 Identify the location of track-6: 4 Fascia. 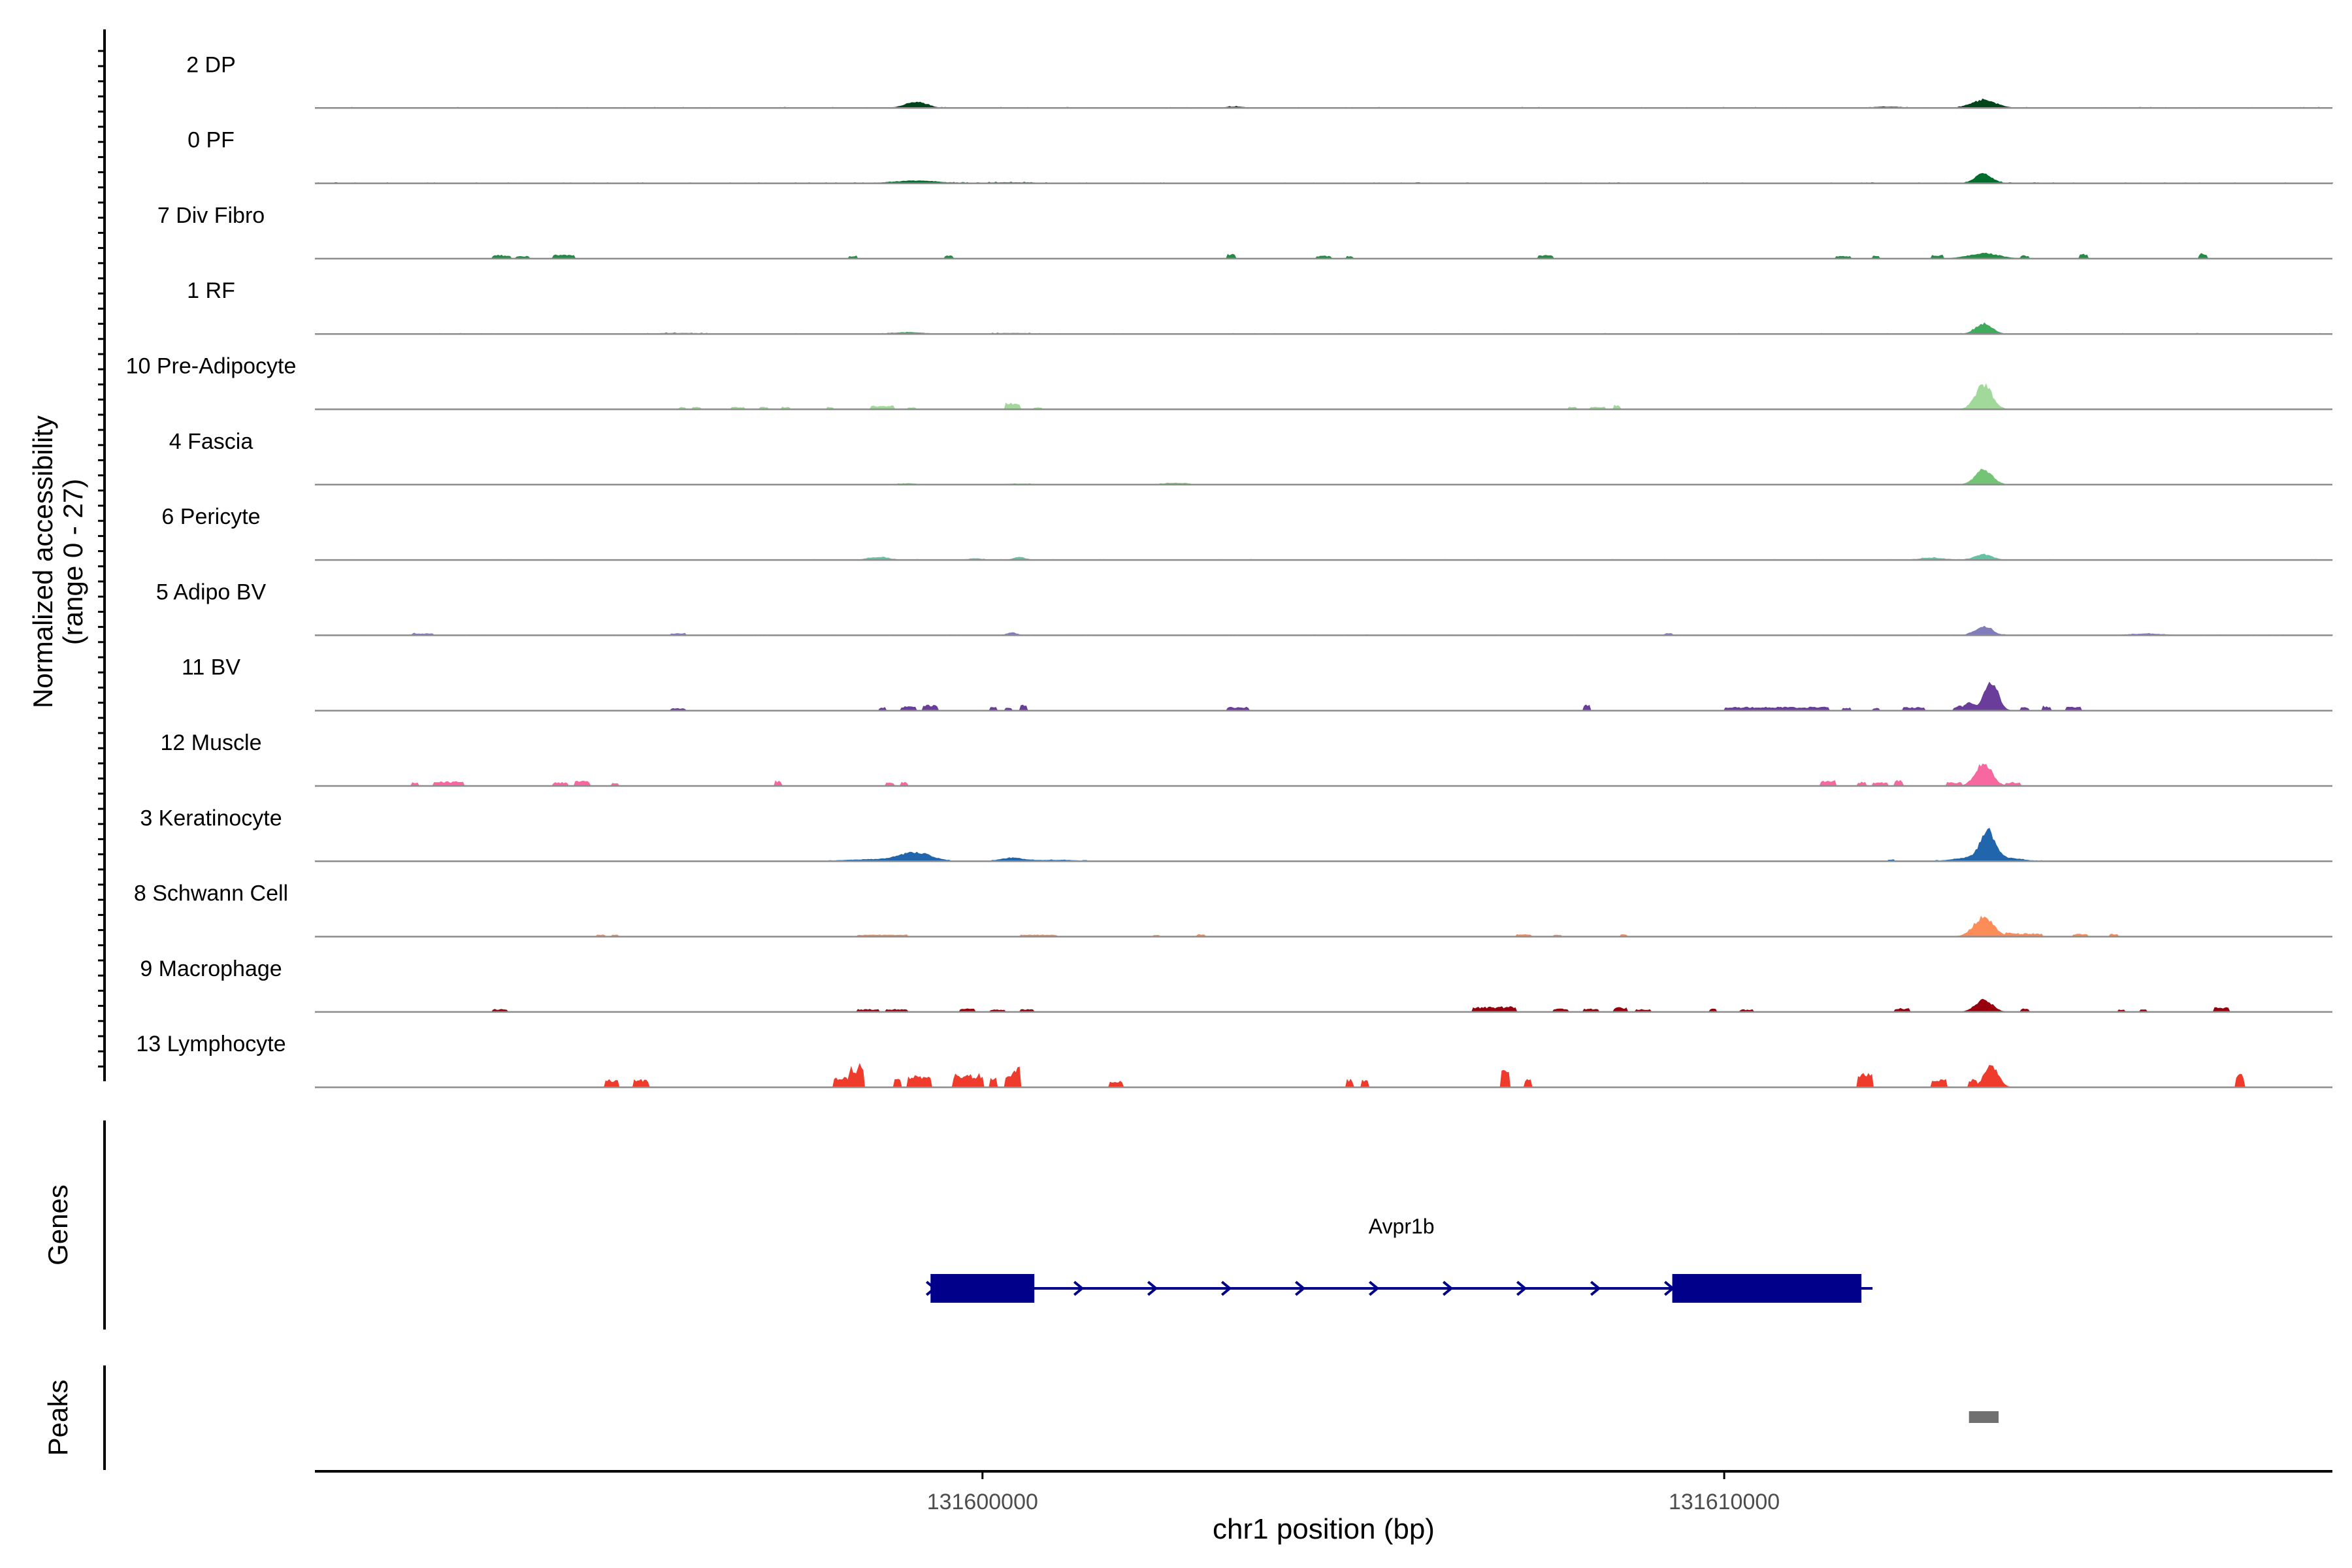
(1250, 457).